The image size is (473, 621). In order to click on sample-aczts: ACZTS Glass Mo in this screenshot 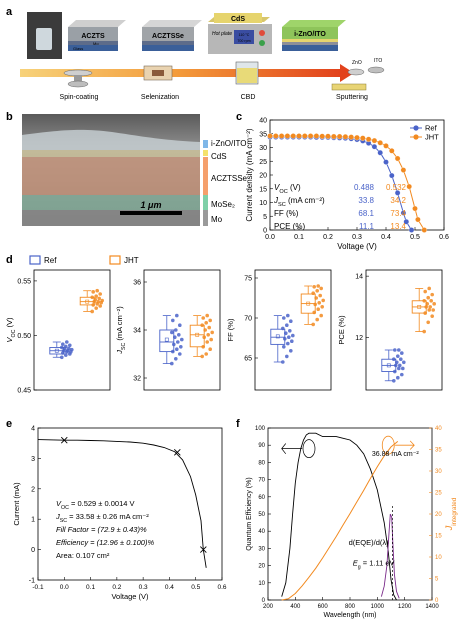, I will do `click(97, 35)`.